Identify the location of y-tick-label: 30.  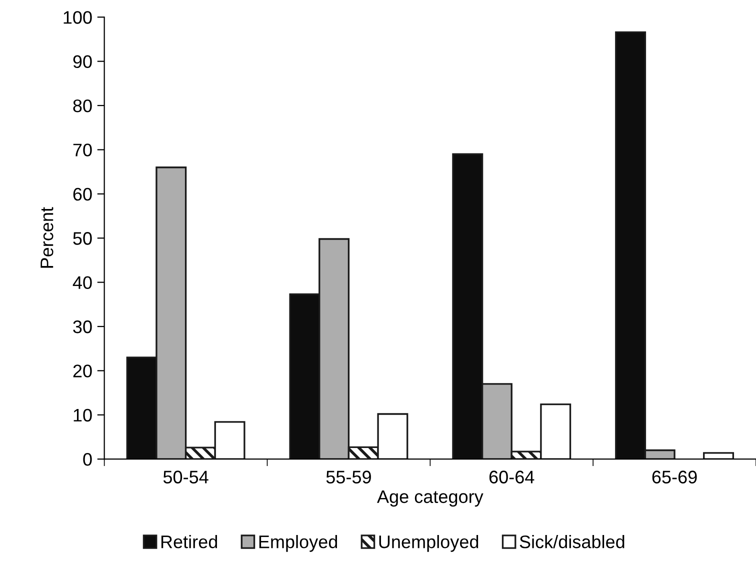
(82, 327).